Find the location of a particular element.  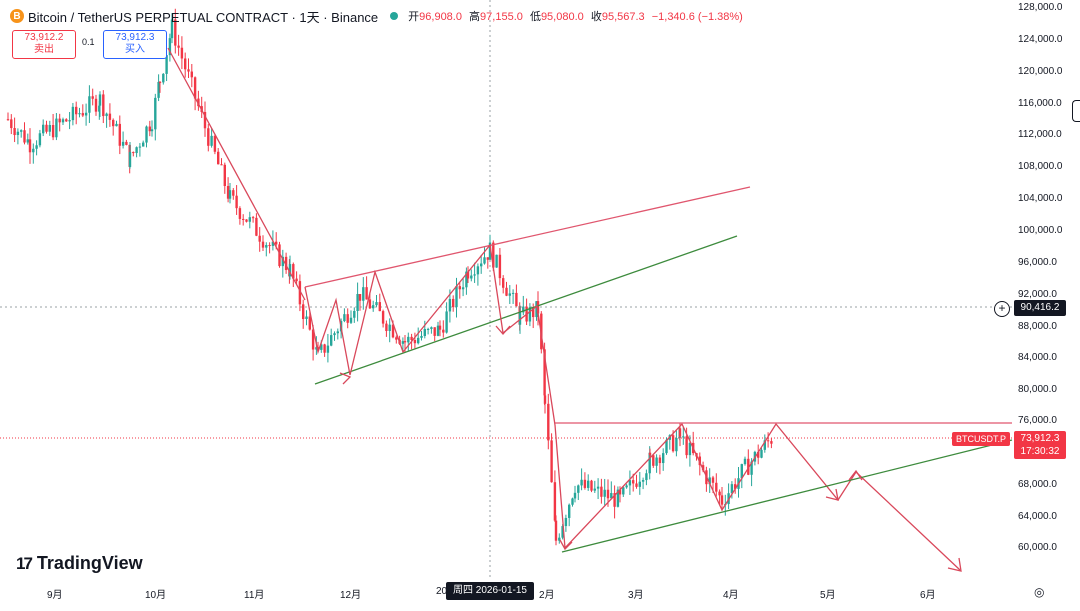

time-tick-label: 4月 is located at coordinates (731, 595).